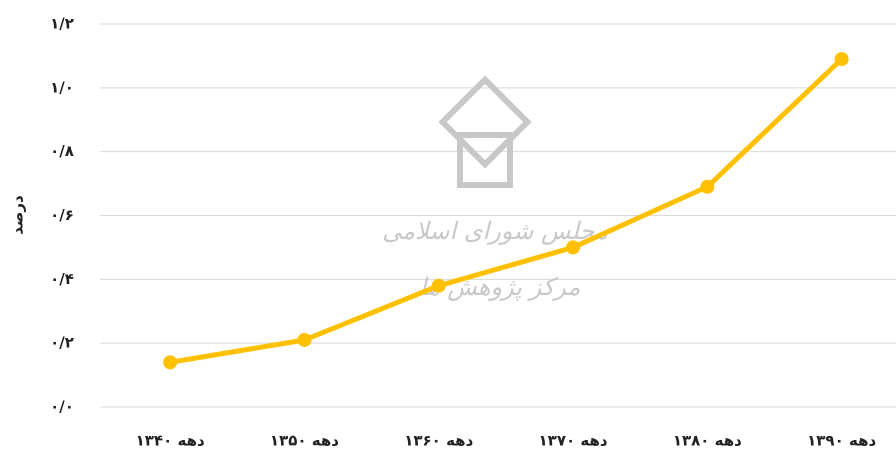 This screenshot has height=453, width=896. What do you see at coordinates (304, 441) in the screenshot?
I see `x-tick-label: دهه ۱۳۵۰` at bounding box center [304, 441].